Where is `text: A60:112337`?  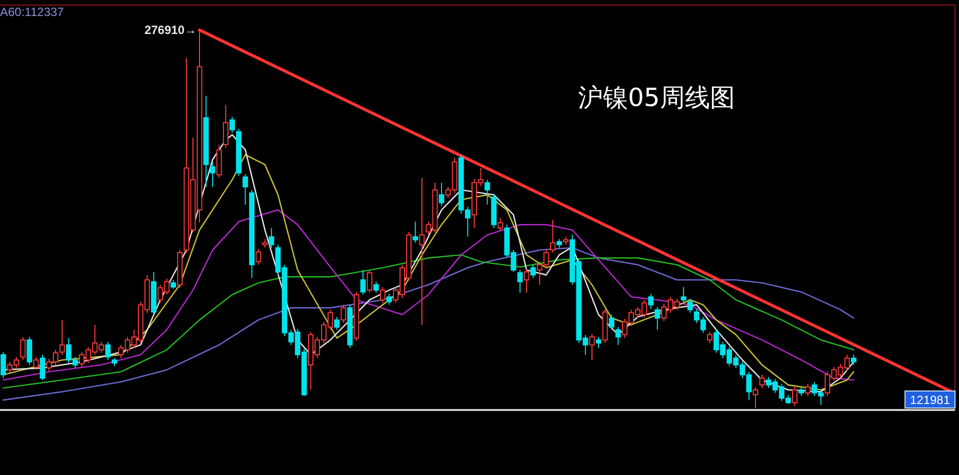
text: A60:112337 is located at coordinates (32, 12).